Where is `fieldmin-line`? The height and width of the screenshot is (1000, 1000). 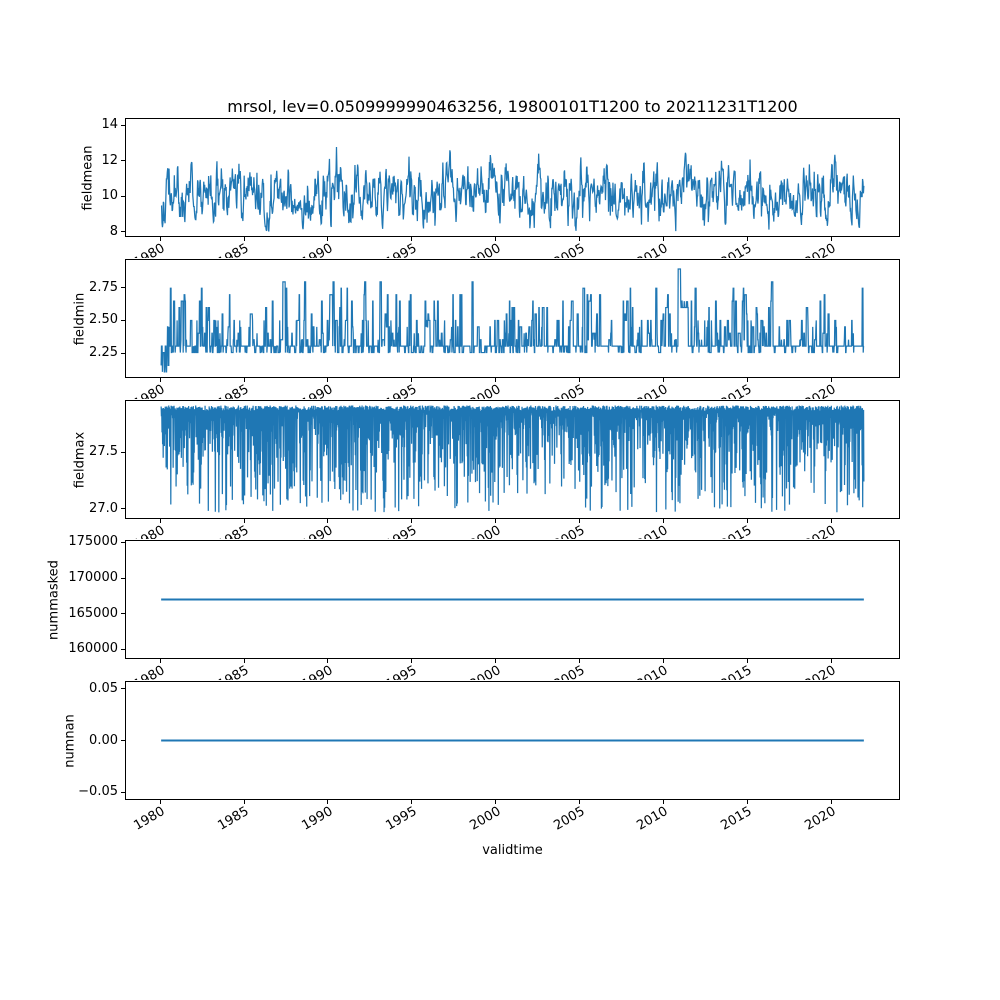
fieldmin-line is located at coordinates (512, 320).